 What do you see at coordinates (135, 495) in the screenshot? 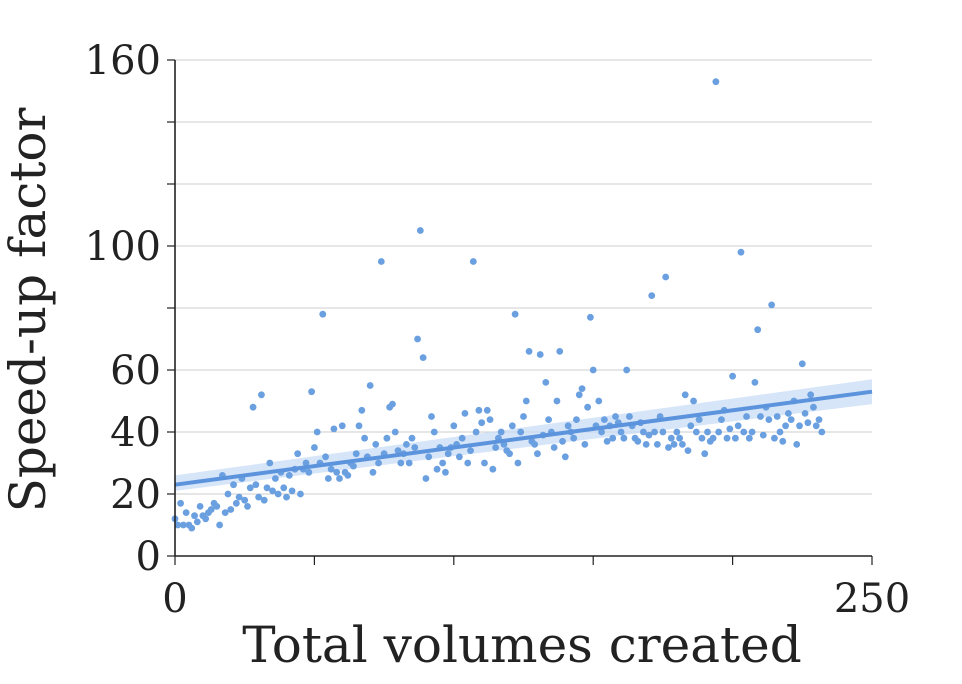
I see `y-tick-label: 20` at bounding box center [135, 495].